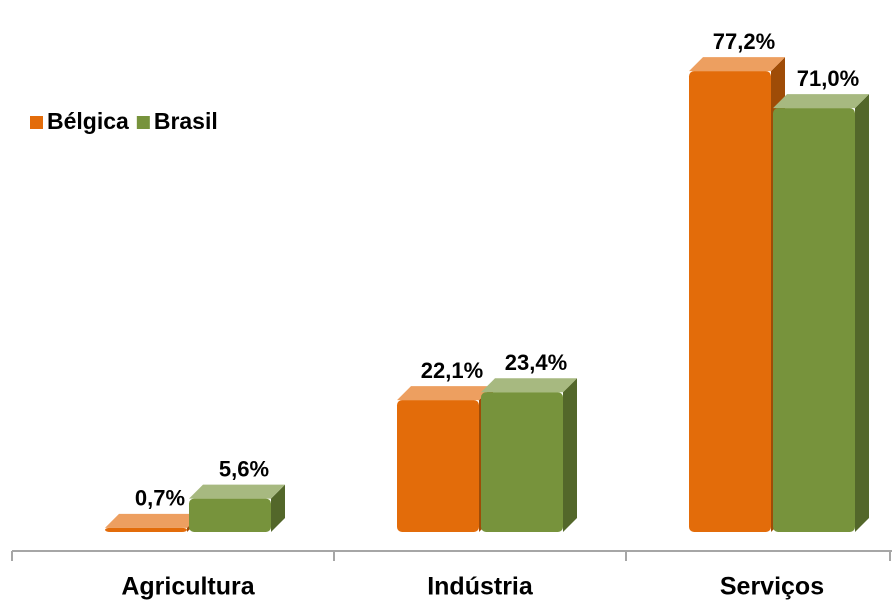 The image size is (892, 602). I want to click on data-label: 23,4%, so click(536, 362).